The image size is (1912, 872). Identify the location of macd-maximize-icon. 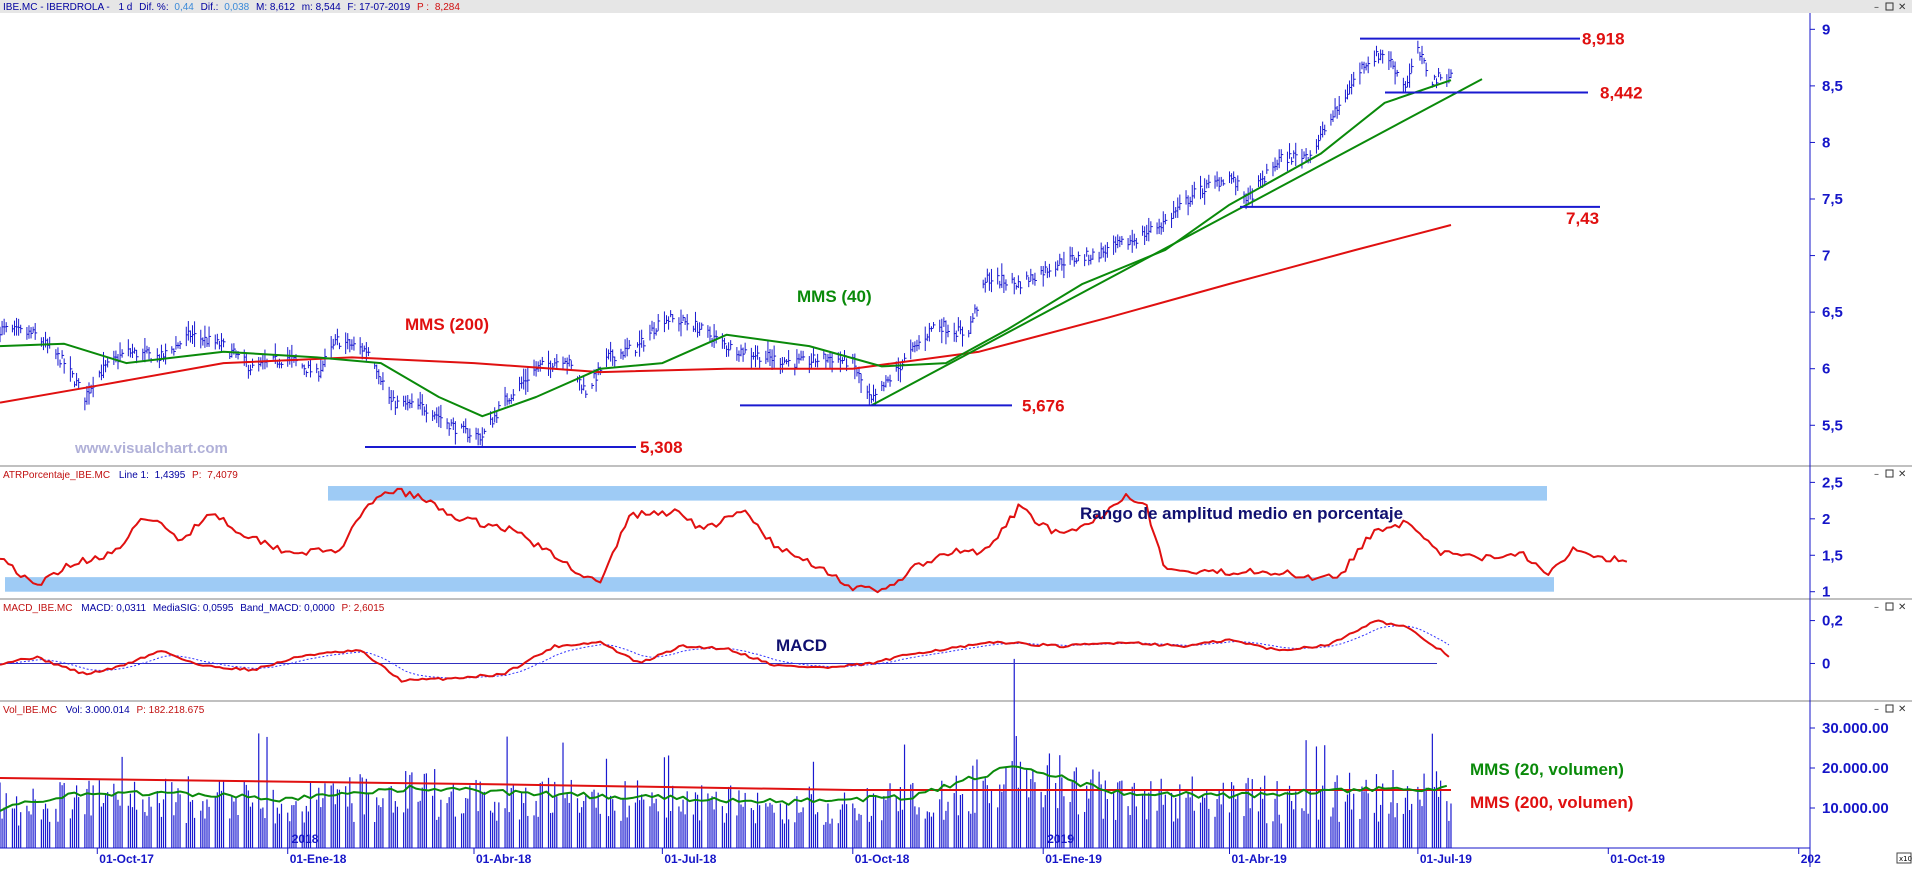
(1889, 606).